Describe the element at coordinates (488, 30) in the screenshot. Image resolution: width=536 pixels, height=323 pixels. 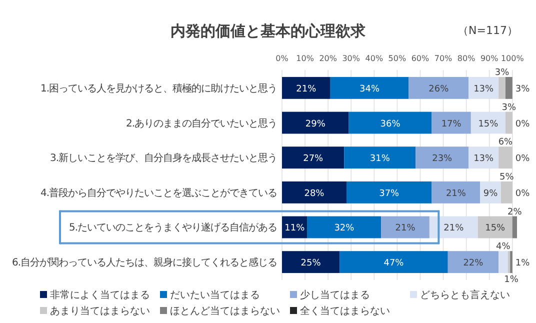
I see `text: （N=117）` at that location.